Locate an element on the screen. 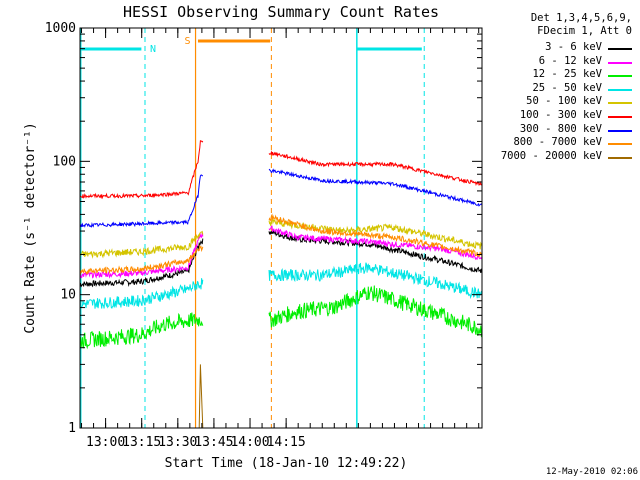  legend-entry: 50 - 100 keV is located at coordinates (552, 101).